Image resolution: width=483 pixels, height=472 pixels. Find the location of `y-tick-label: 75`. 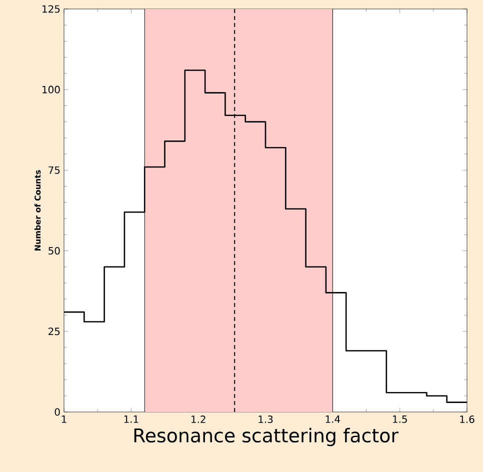

y-tick-label: 75 is located at coordinates (54, 170).